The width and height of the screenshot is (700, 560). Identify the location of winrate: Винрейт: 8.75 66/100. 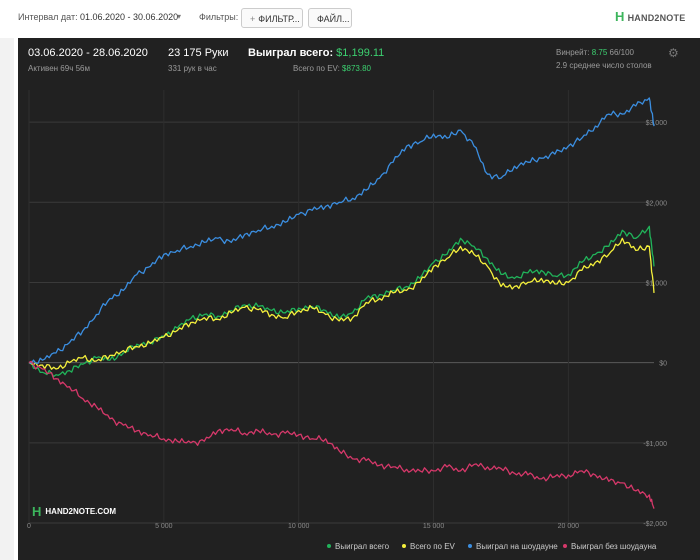
(595, 52).